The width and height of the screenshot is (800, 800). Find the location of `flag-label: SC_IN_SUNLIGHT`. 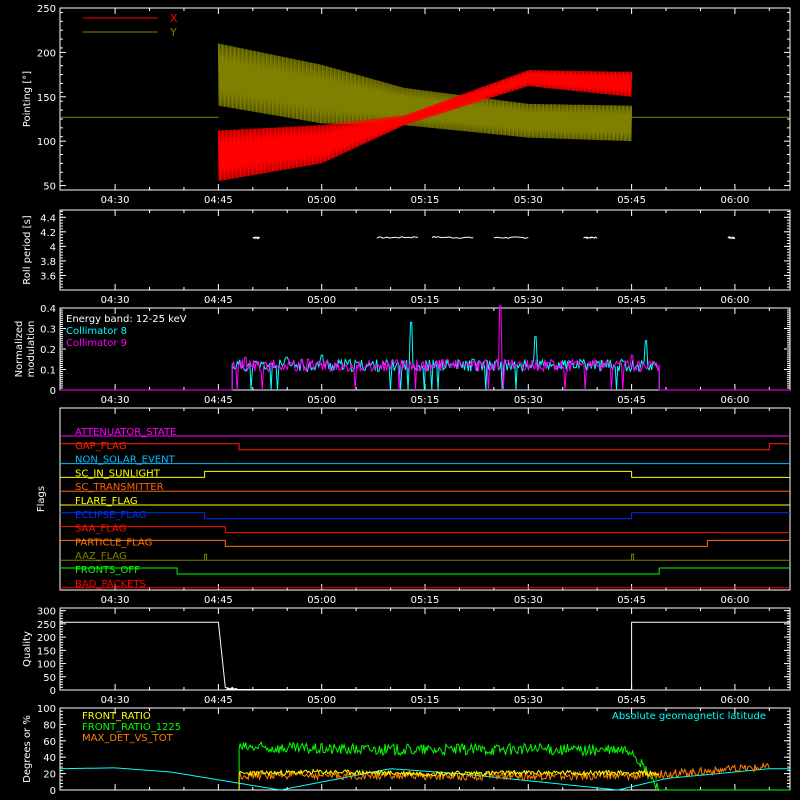

flag-label: SC_IN_SUNLIGHT is located at coordinates (118, 473).